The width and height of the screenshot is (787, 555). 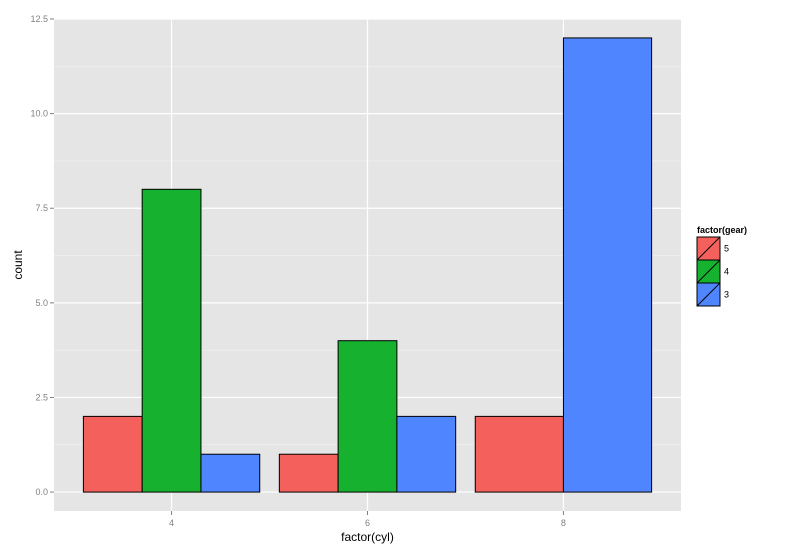 What do you see at coordinates (607, 265) in the screenshot?
I see `bar-cyl8-gear3` at bounding box center [607, 265].